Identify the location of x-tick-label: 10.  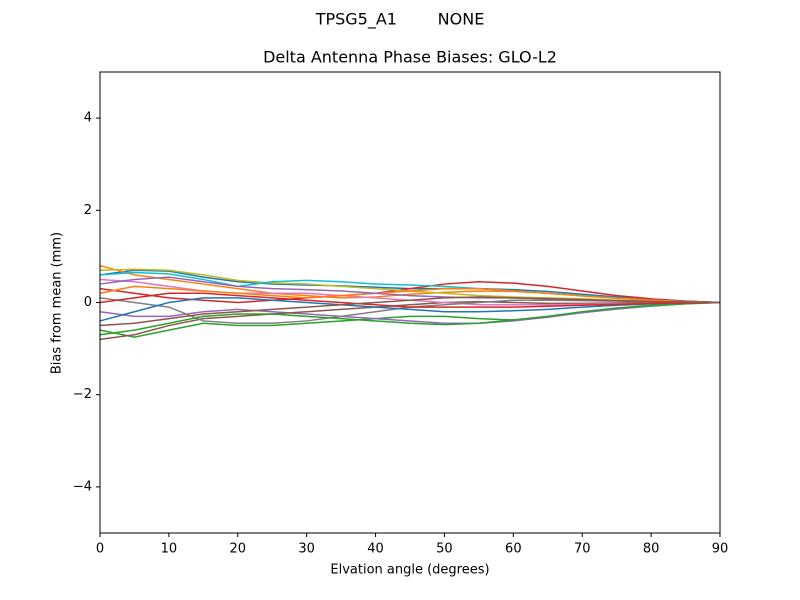
(169, 549).